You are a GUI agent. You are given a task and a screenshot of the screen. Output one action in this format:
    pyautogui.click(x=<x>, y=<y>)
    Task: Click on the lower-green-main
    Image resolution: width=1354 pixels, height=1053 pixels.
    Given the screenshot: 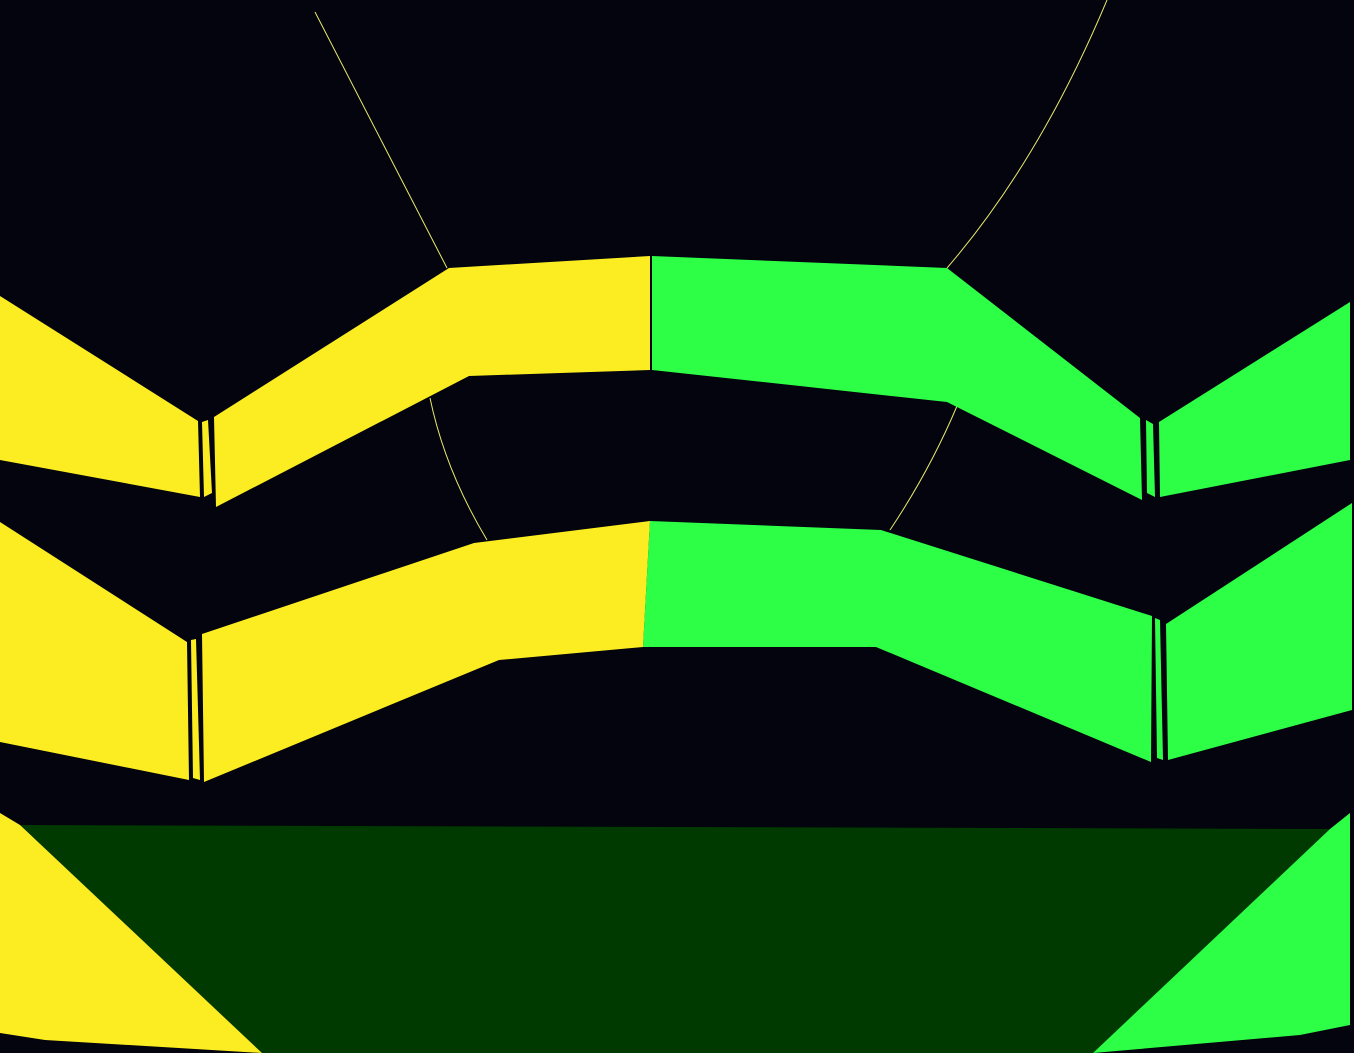 What is the action you would take?
    pyautogui.click(x=897, y=641)
    